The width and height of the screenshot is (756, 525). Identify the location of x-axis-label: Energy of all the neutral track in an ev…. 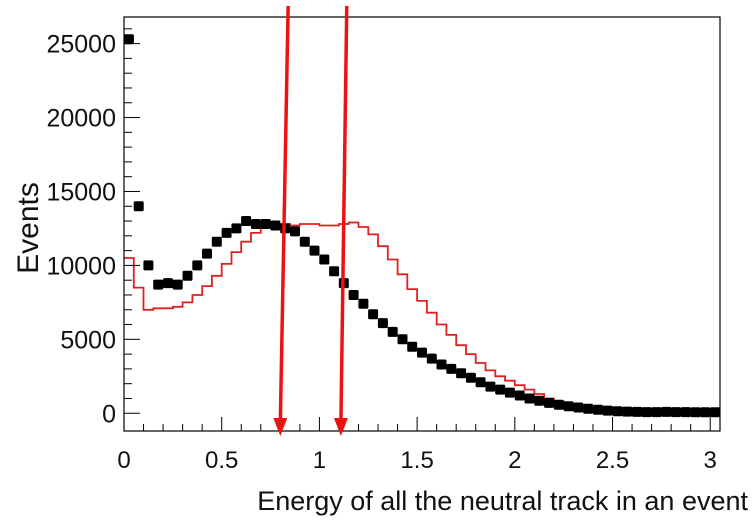
(502, 501).